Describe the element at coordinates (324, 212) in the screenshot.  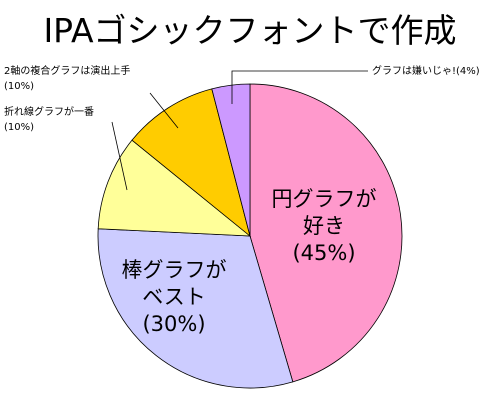
I see `category-label: 円グラフが好き` at that location.